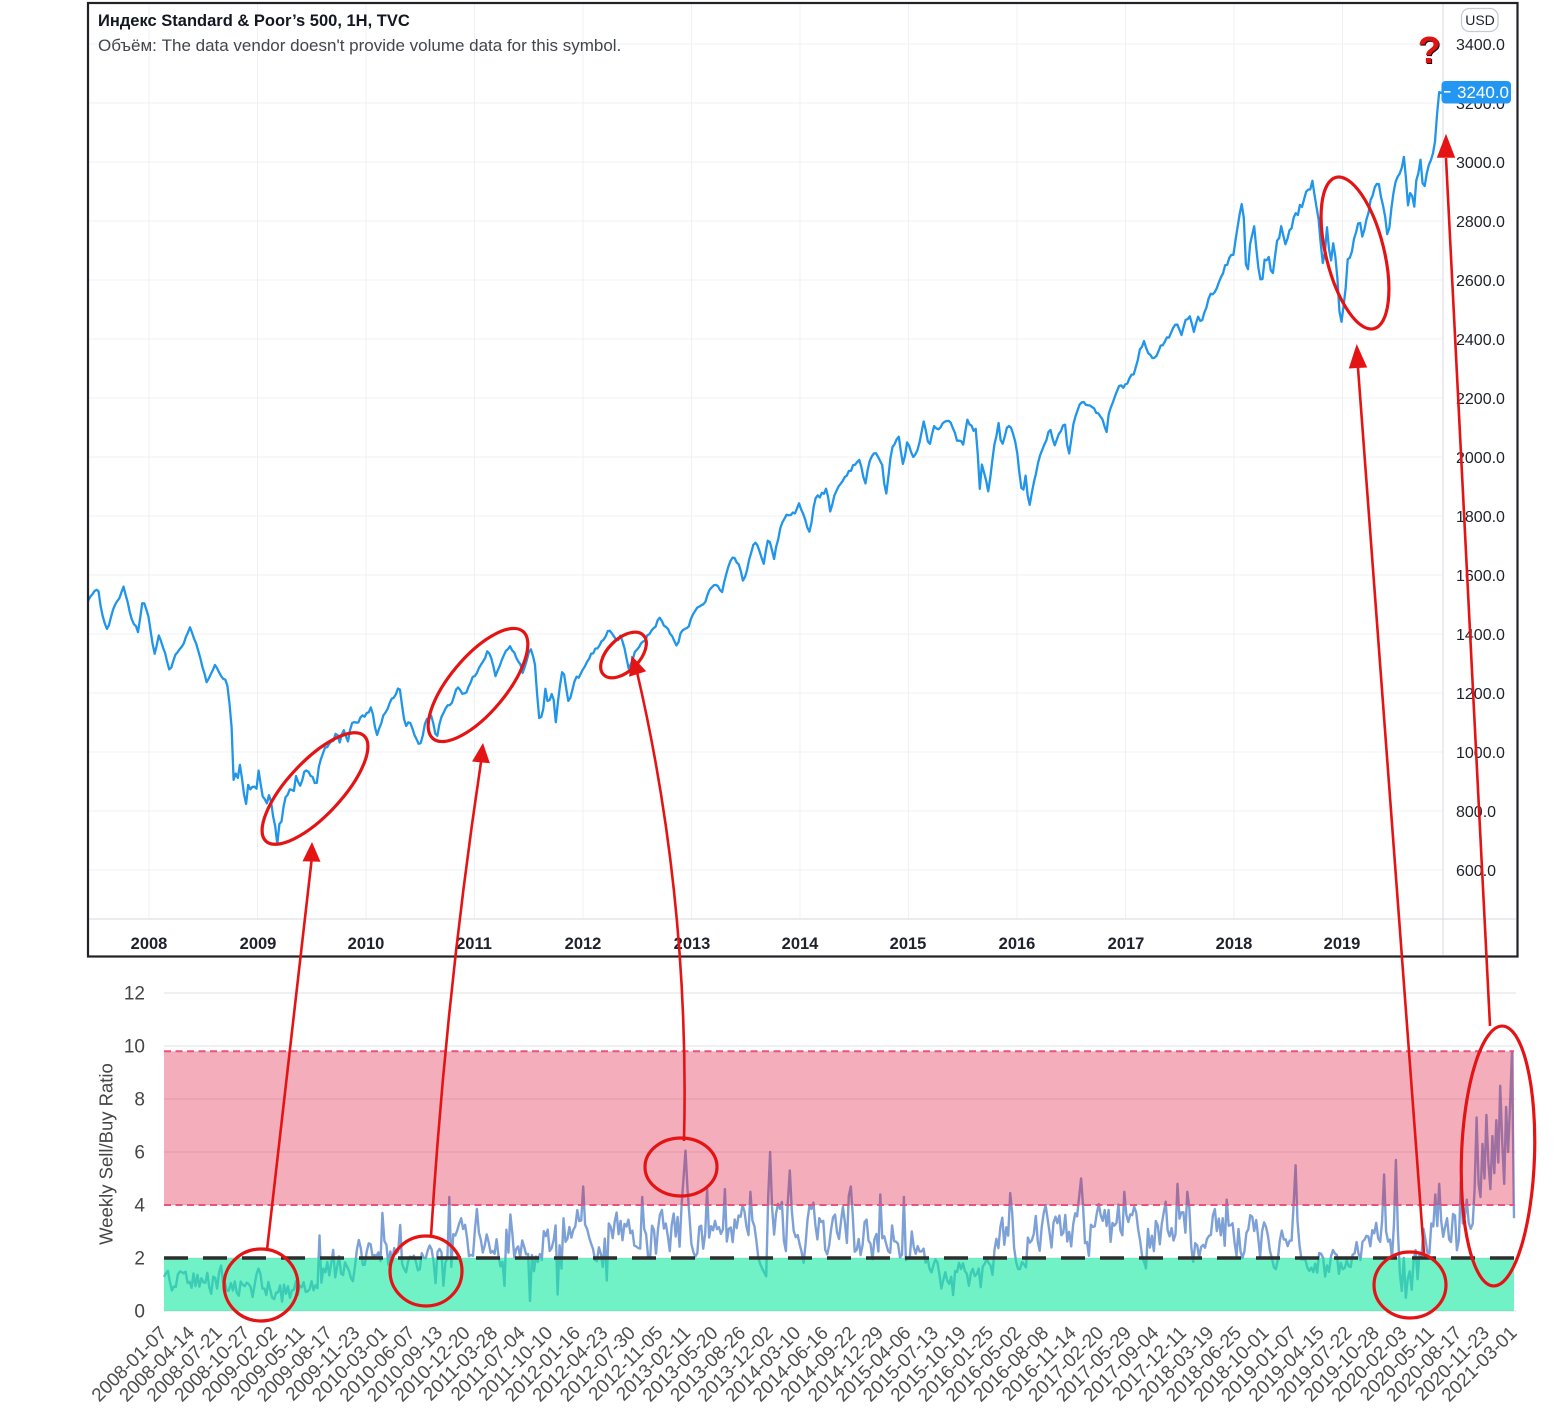 This screenshot has height=1408, width=1566. Describe the element at coordinates (1342, 944) in the screenshot. I see `svg-text: 2019` at that location.